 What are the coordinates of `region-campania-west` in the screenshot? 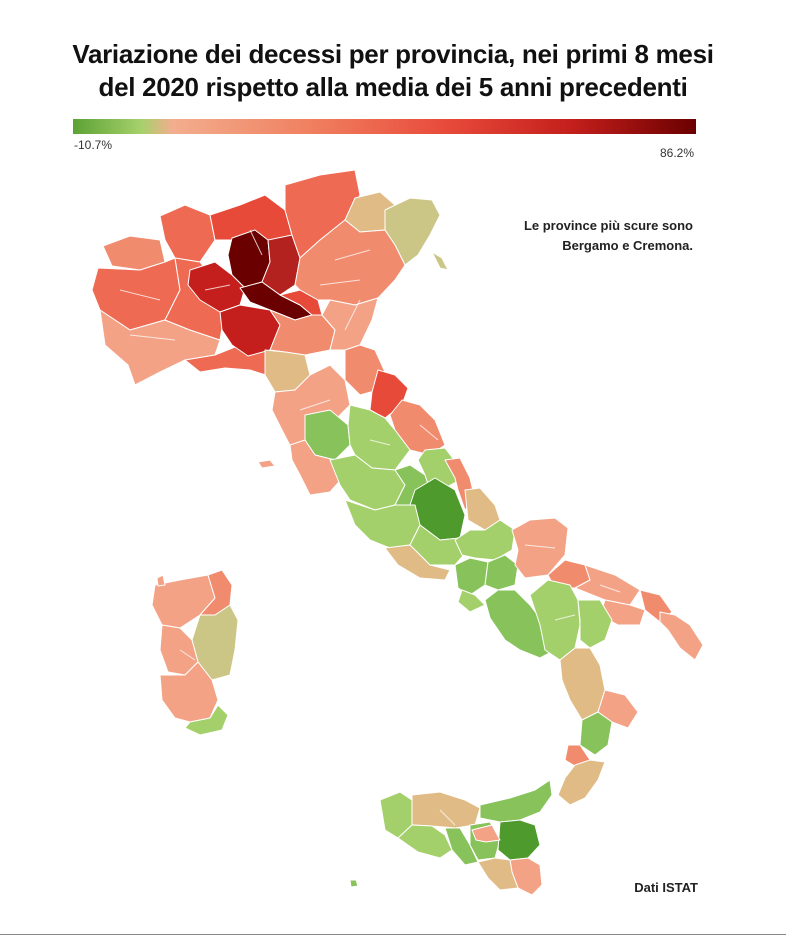 It's located at (471, 576).